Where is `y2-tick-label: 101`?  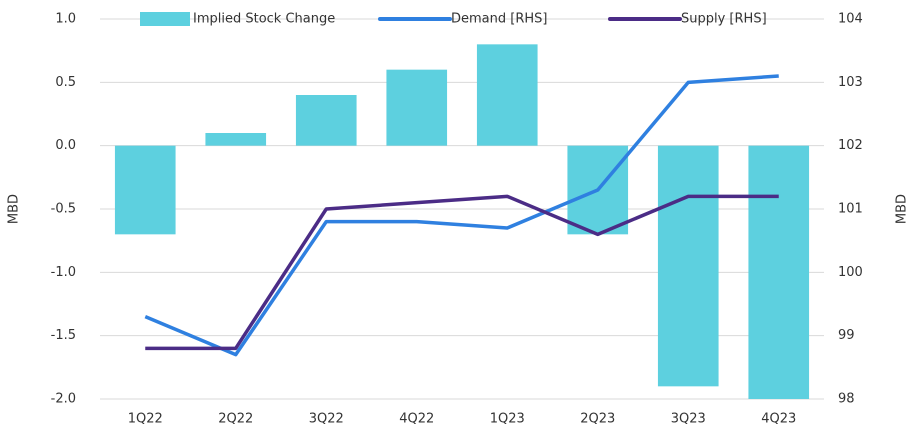
y2-tick-label: 101 is located at coordinates (850, 209).